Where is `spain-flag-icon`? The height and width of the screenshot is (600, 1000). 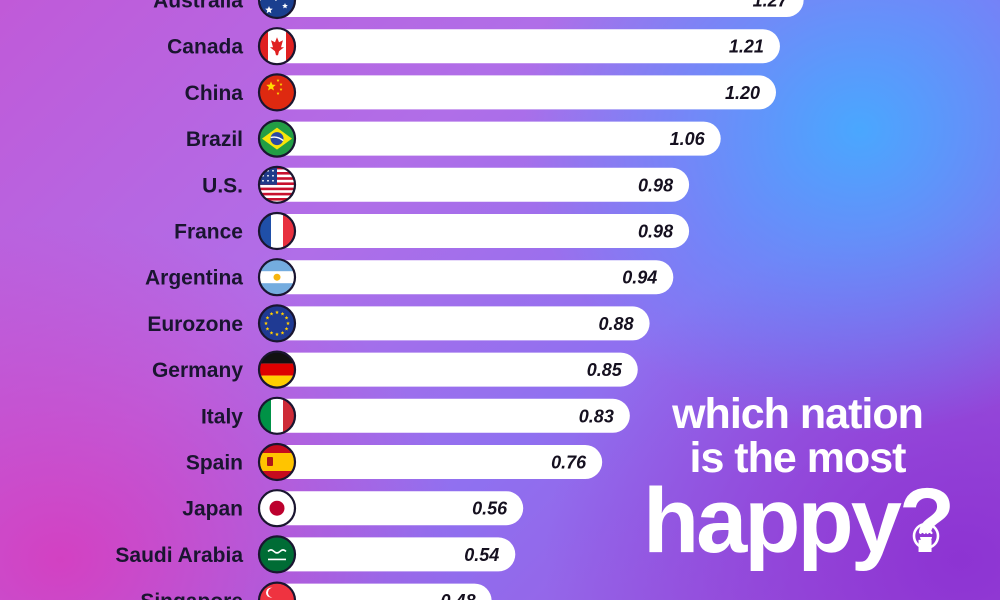
spain-flag-icon is located at coordinates (277, 462).